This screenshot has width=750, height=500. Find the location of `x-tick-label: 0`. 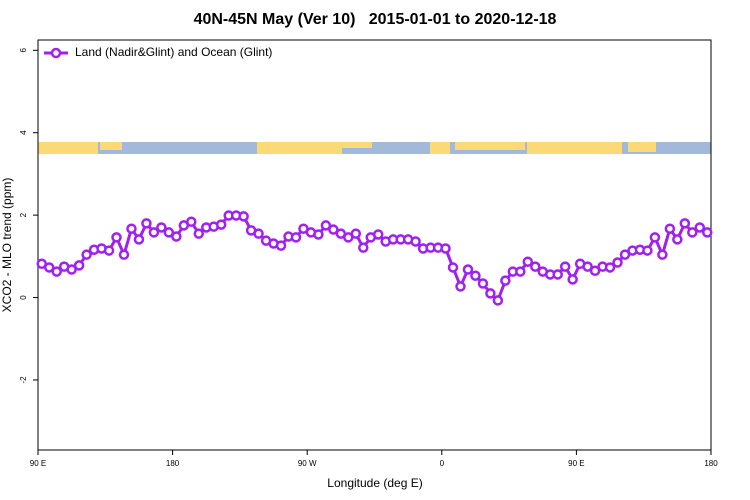

x-tick-label: 0 is located at coordinates (442, 463).